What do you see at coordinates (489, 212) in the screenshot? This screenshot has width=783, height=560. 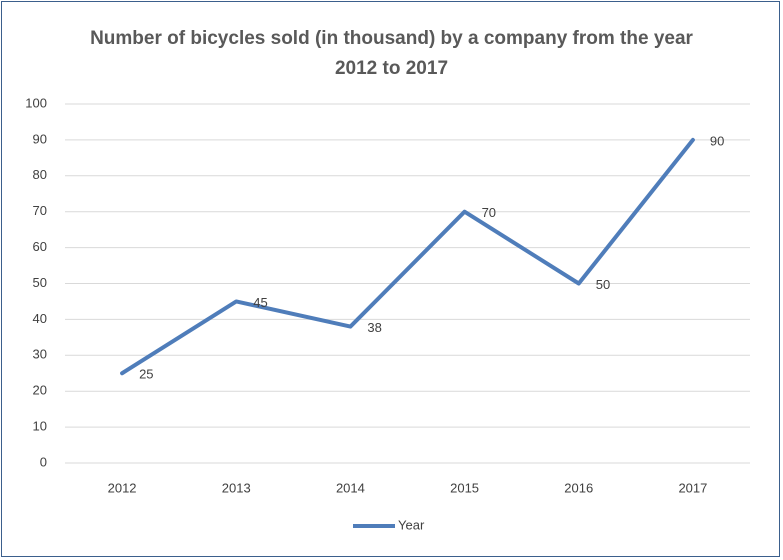 I see `data-label: 70` at bounding box center [489, 212].